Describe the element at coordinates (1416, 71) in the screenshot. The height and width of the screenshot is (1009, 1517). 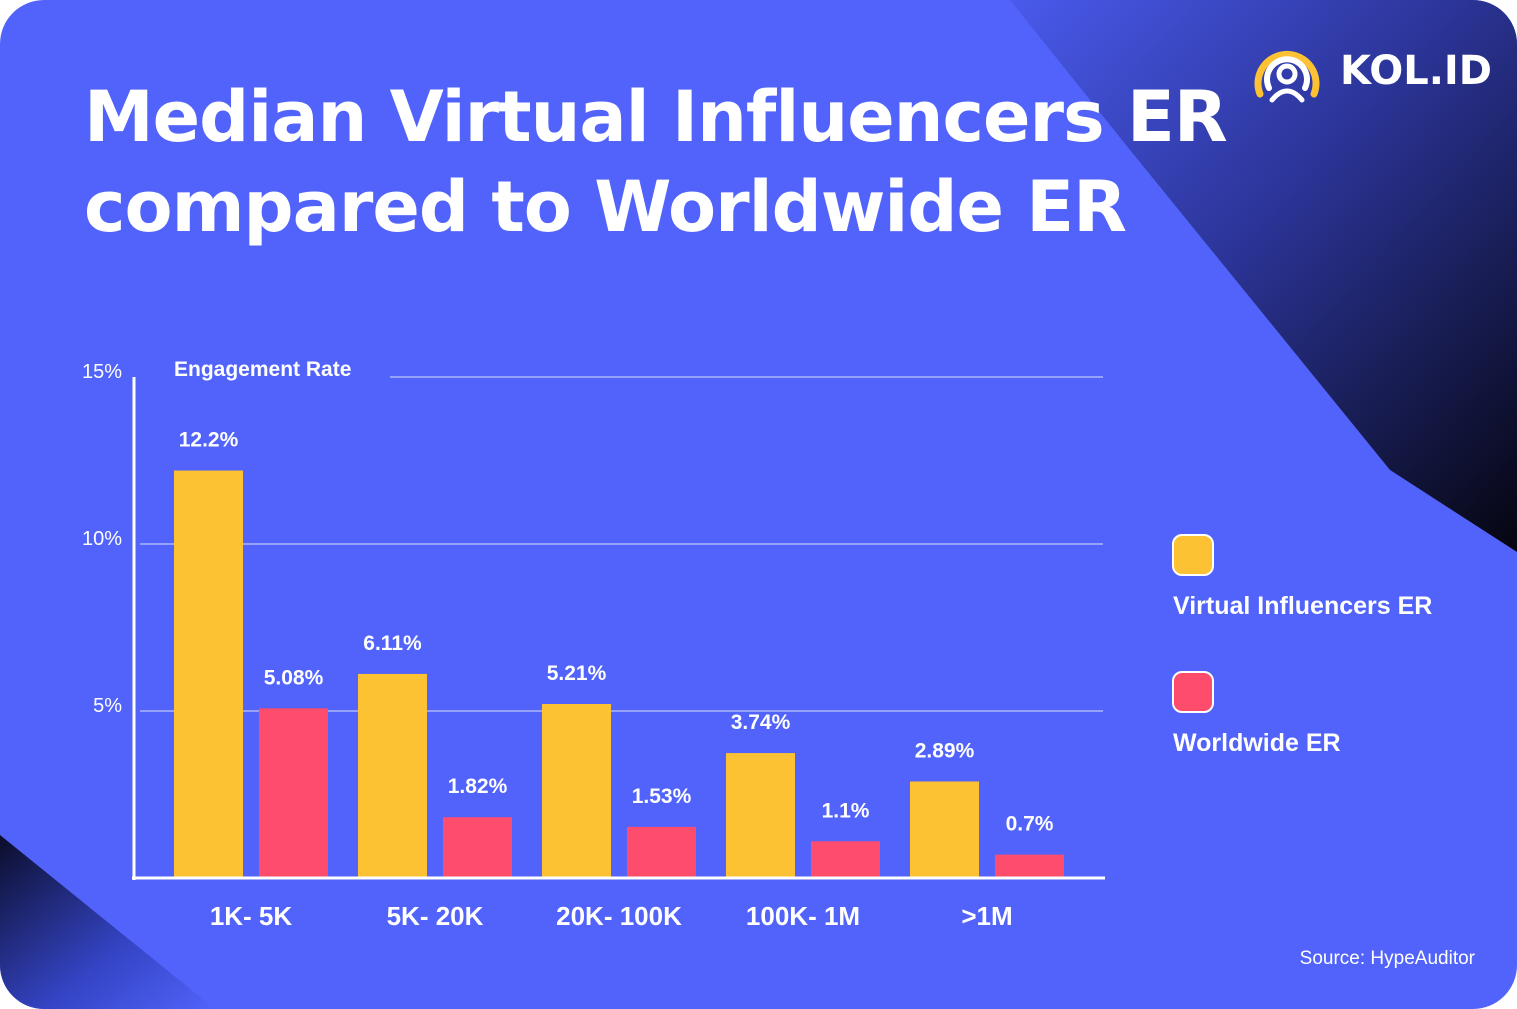
I see `brand-name: KOL.ID` at that location.